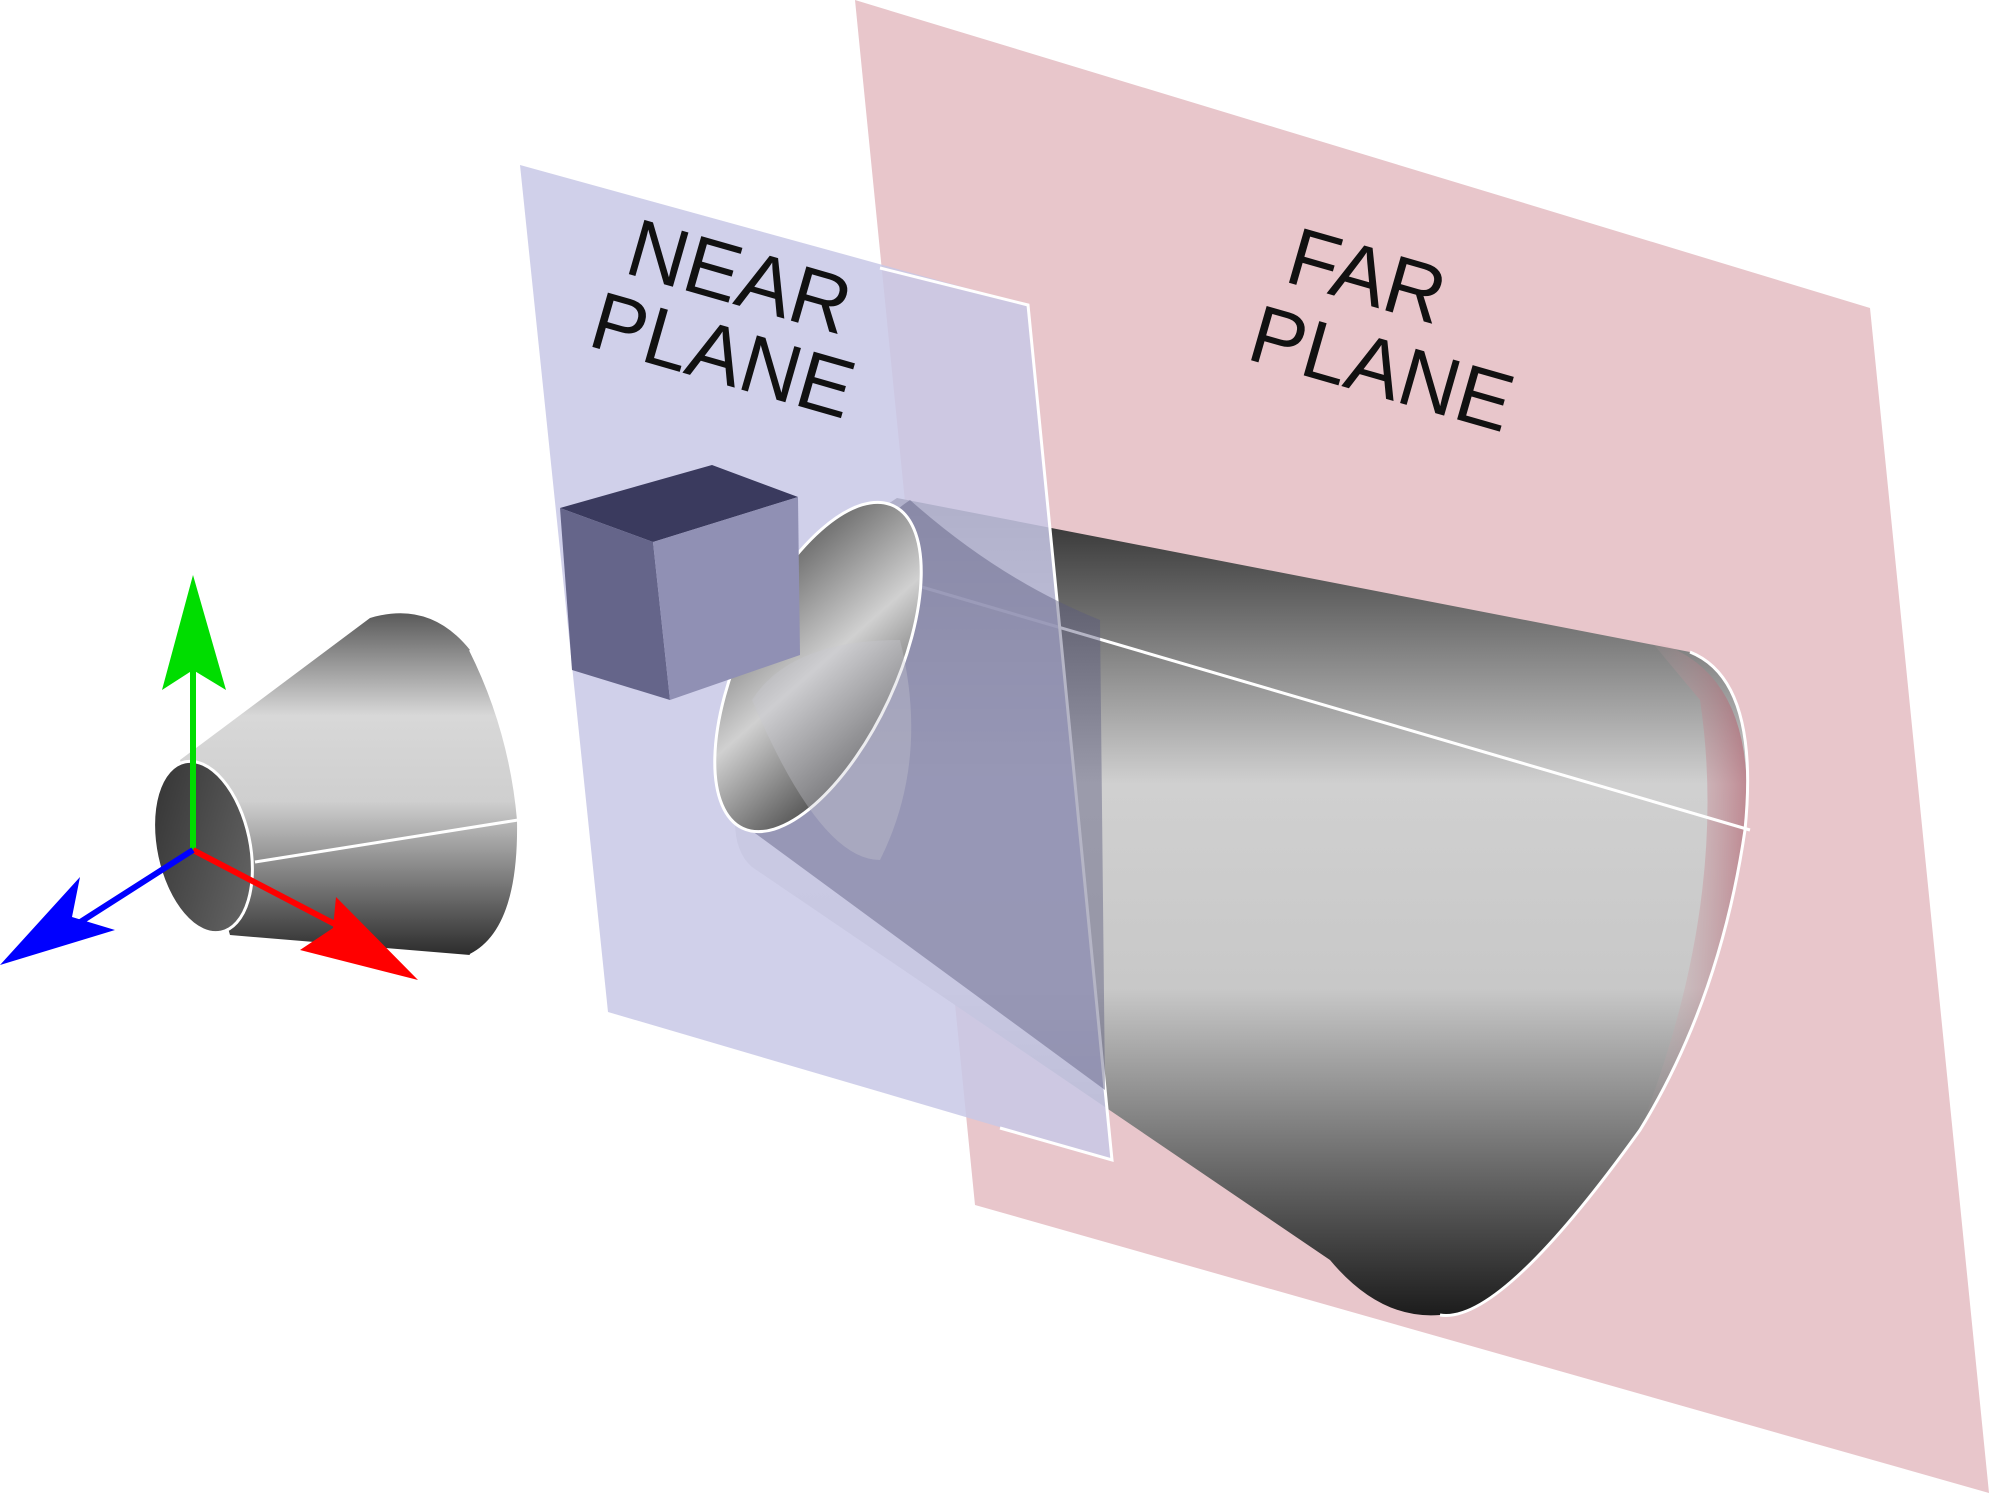  I want to click on x-axis, so click(271, 891).